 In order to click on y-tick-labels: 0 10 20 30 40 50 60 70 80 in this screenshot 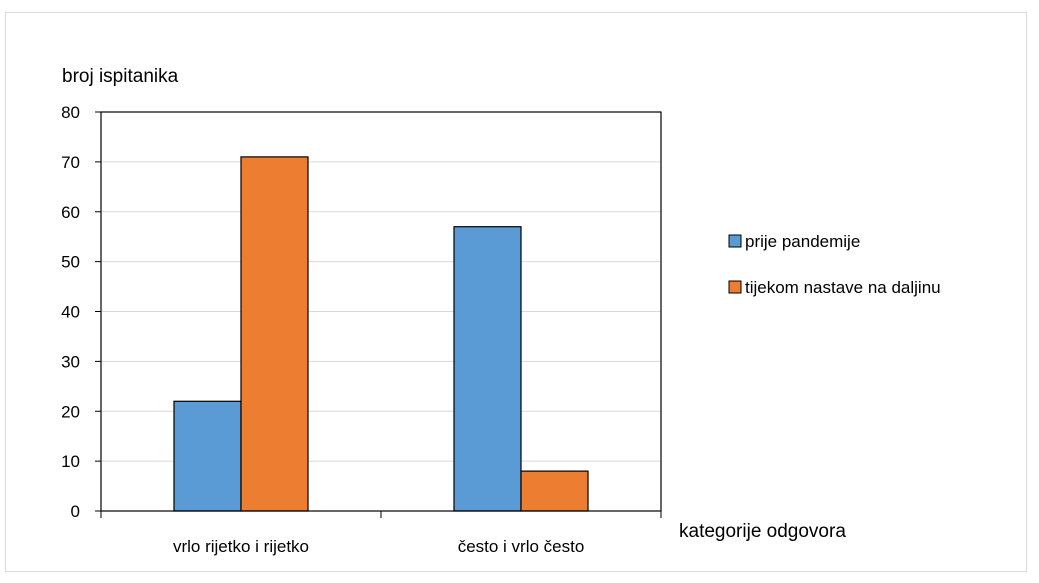, I will do `click(70, 312)`.